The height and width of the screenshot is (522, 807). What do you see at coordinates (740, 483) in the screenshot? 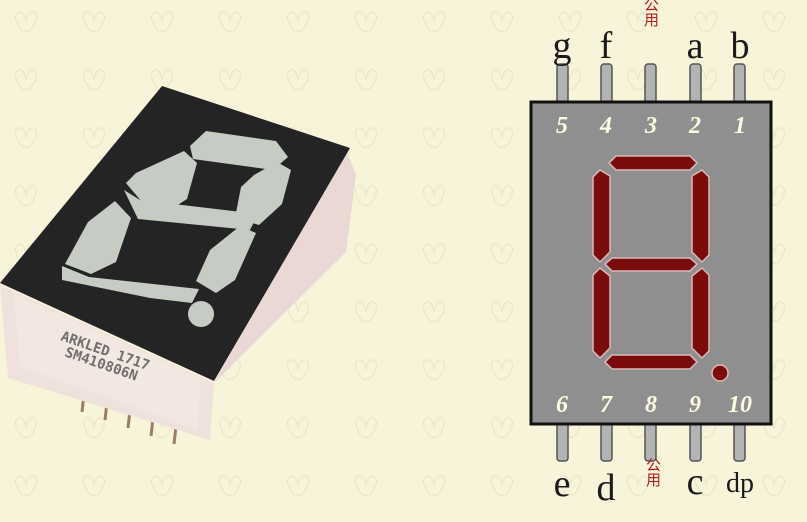
I see `pin-label-dp: dp` at bounding box center [740, 483].